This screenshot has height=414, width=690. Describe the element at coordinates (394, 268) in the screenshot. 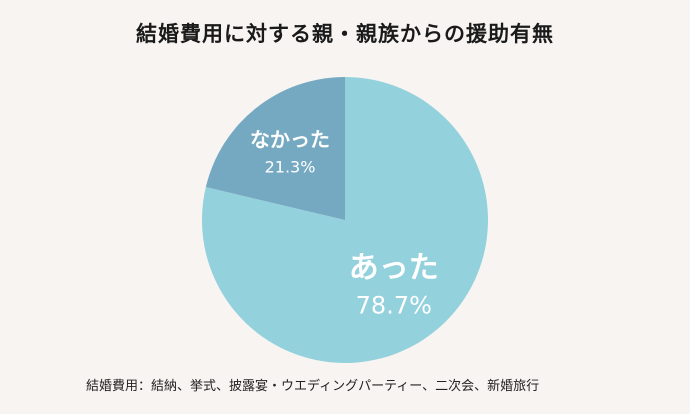

I see `slice-label-1: あった` at that location.